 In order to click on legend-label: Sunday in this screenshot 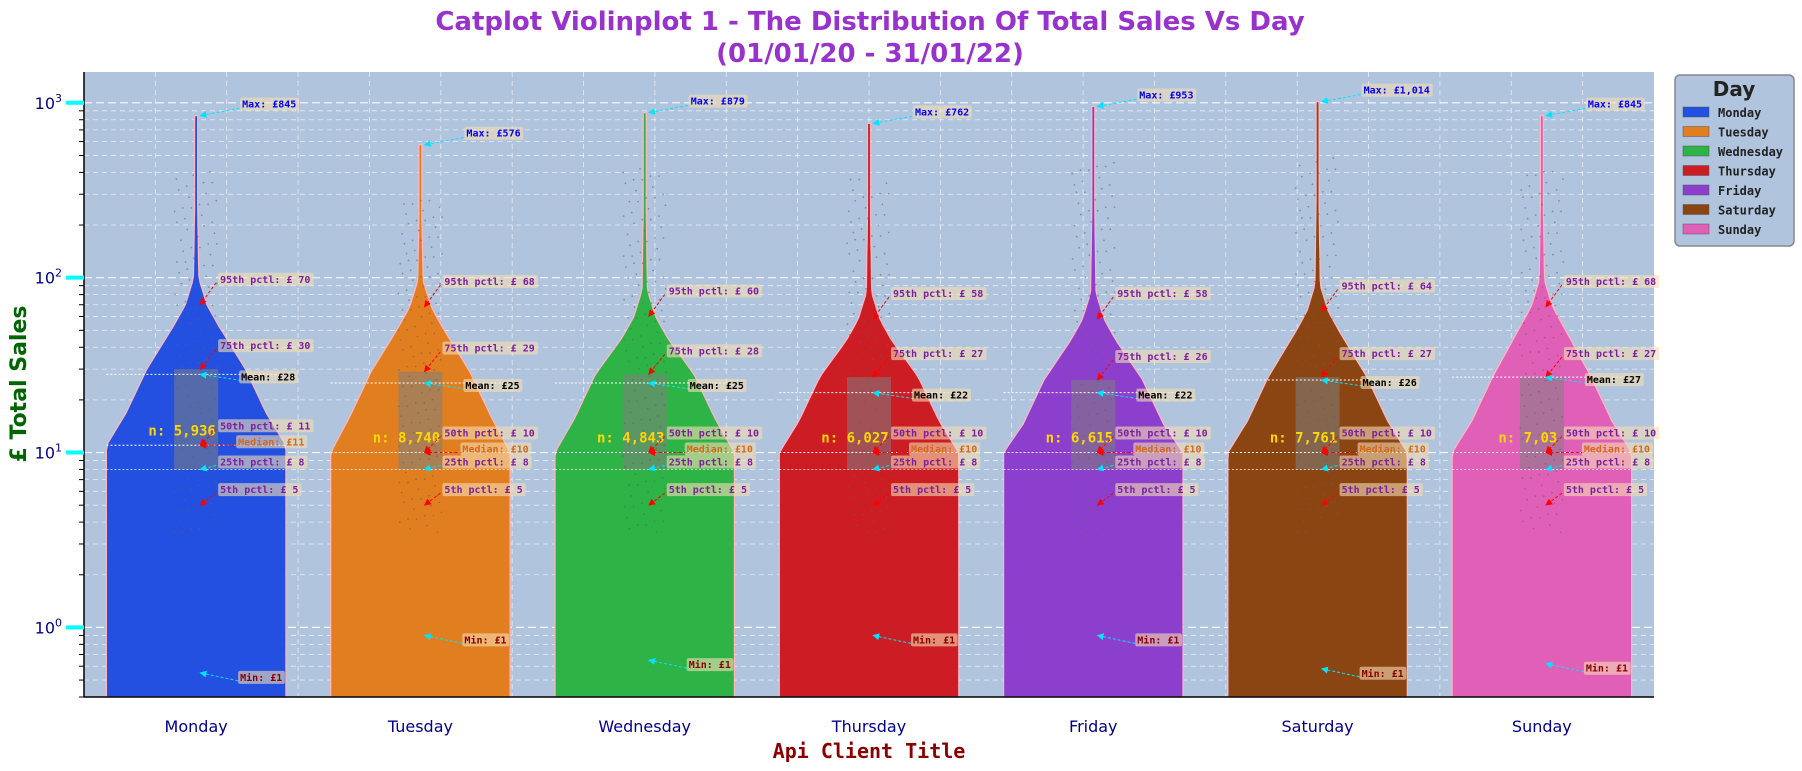, I will do `click(1739, 230)`.